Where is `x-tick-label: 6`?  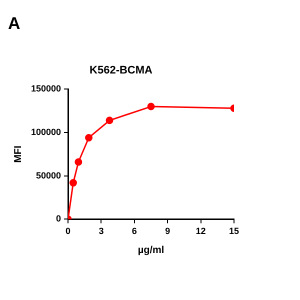 x-tick-label: 6 is located at coordinates (134, 231).